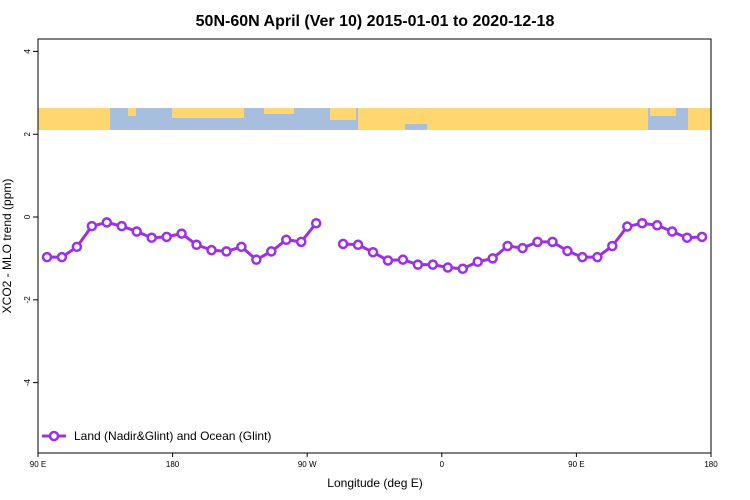 The height and width of the screenshot is (500, 750). Describe the element at coordinates (7, 246) in the screenshot. I see `y-axis-label: XCO2 - MLO trend (ppm)` at that location.